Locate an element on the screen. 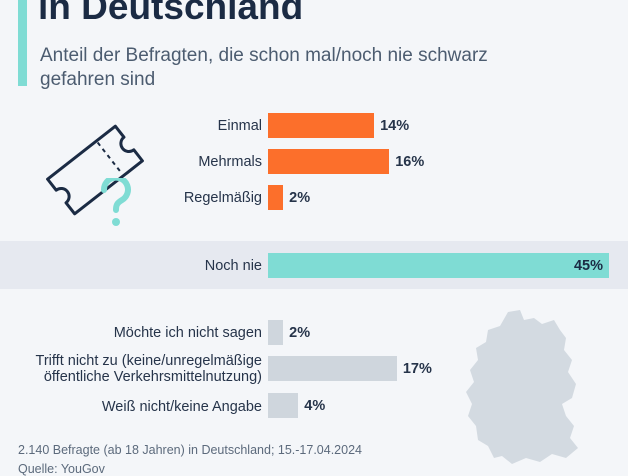  germany-map-icon is located at coordinates (522, 387).